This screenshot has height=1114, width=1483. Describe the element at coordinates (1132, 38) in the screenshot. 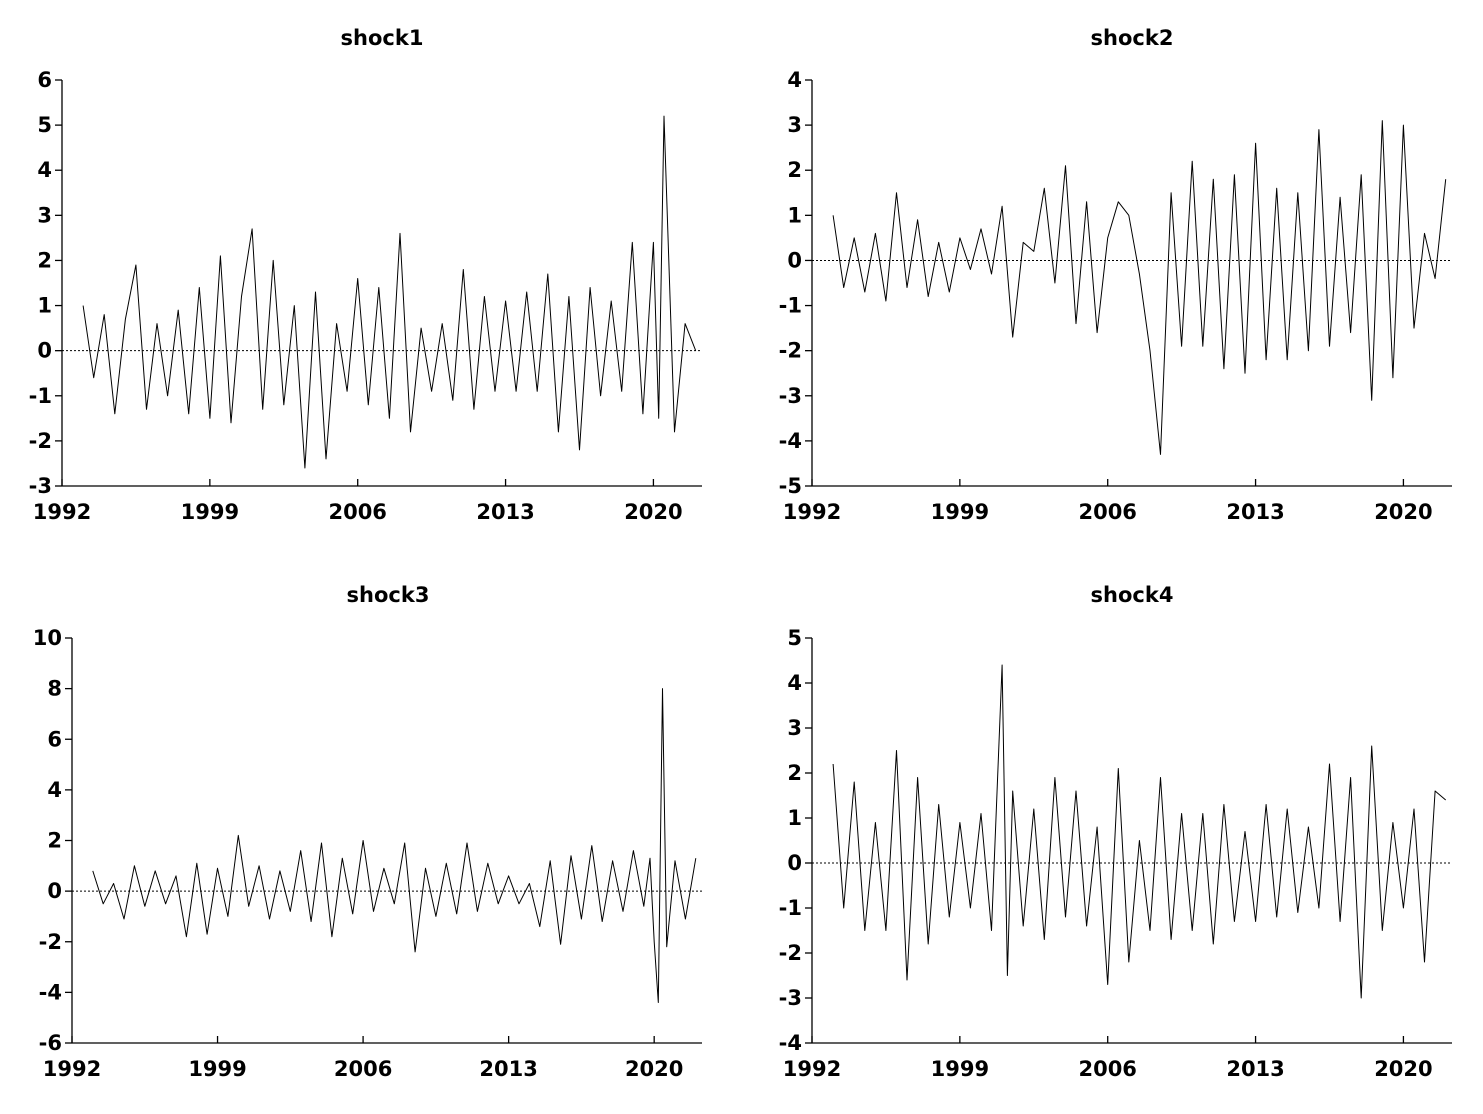

I see `chart-title: shock2` at that location.